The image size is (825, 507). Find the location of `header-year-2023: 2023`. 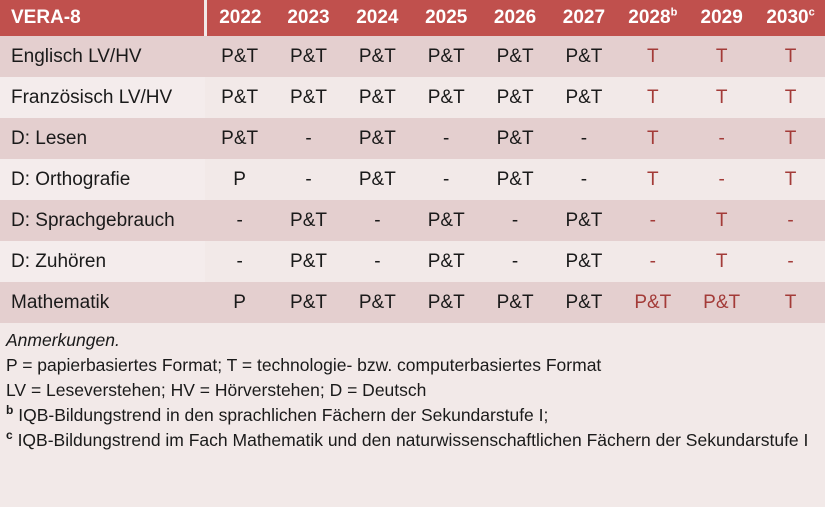

header-year-2023: 2023 is located at coordinates (308, 18).